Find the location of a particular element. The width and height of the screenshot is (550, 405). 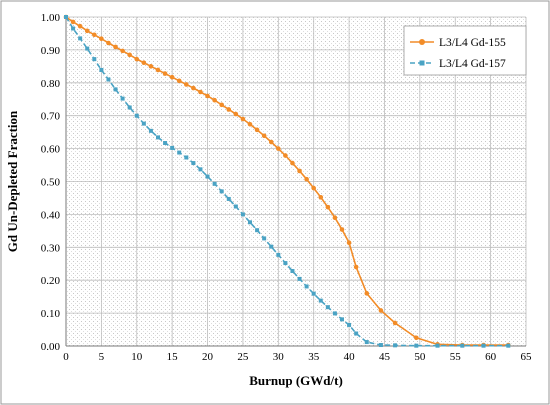

legend-label-gd155: L3/L4 Gd-155 is located at coordinates (472, 43).